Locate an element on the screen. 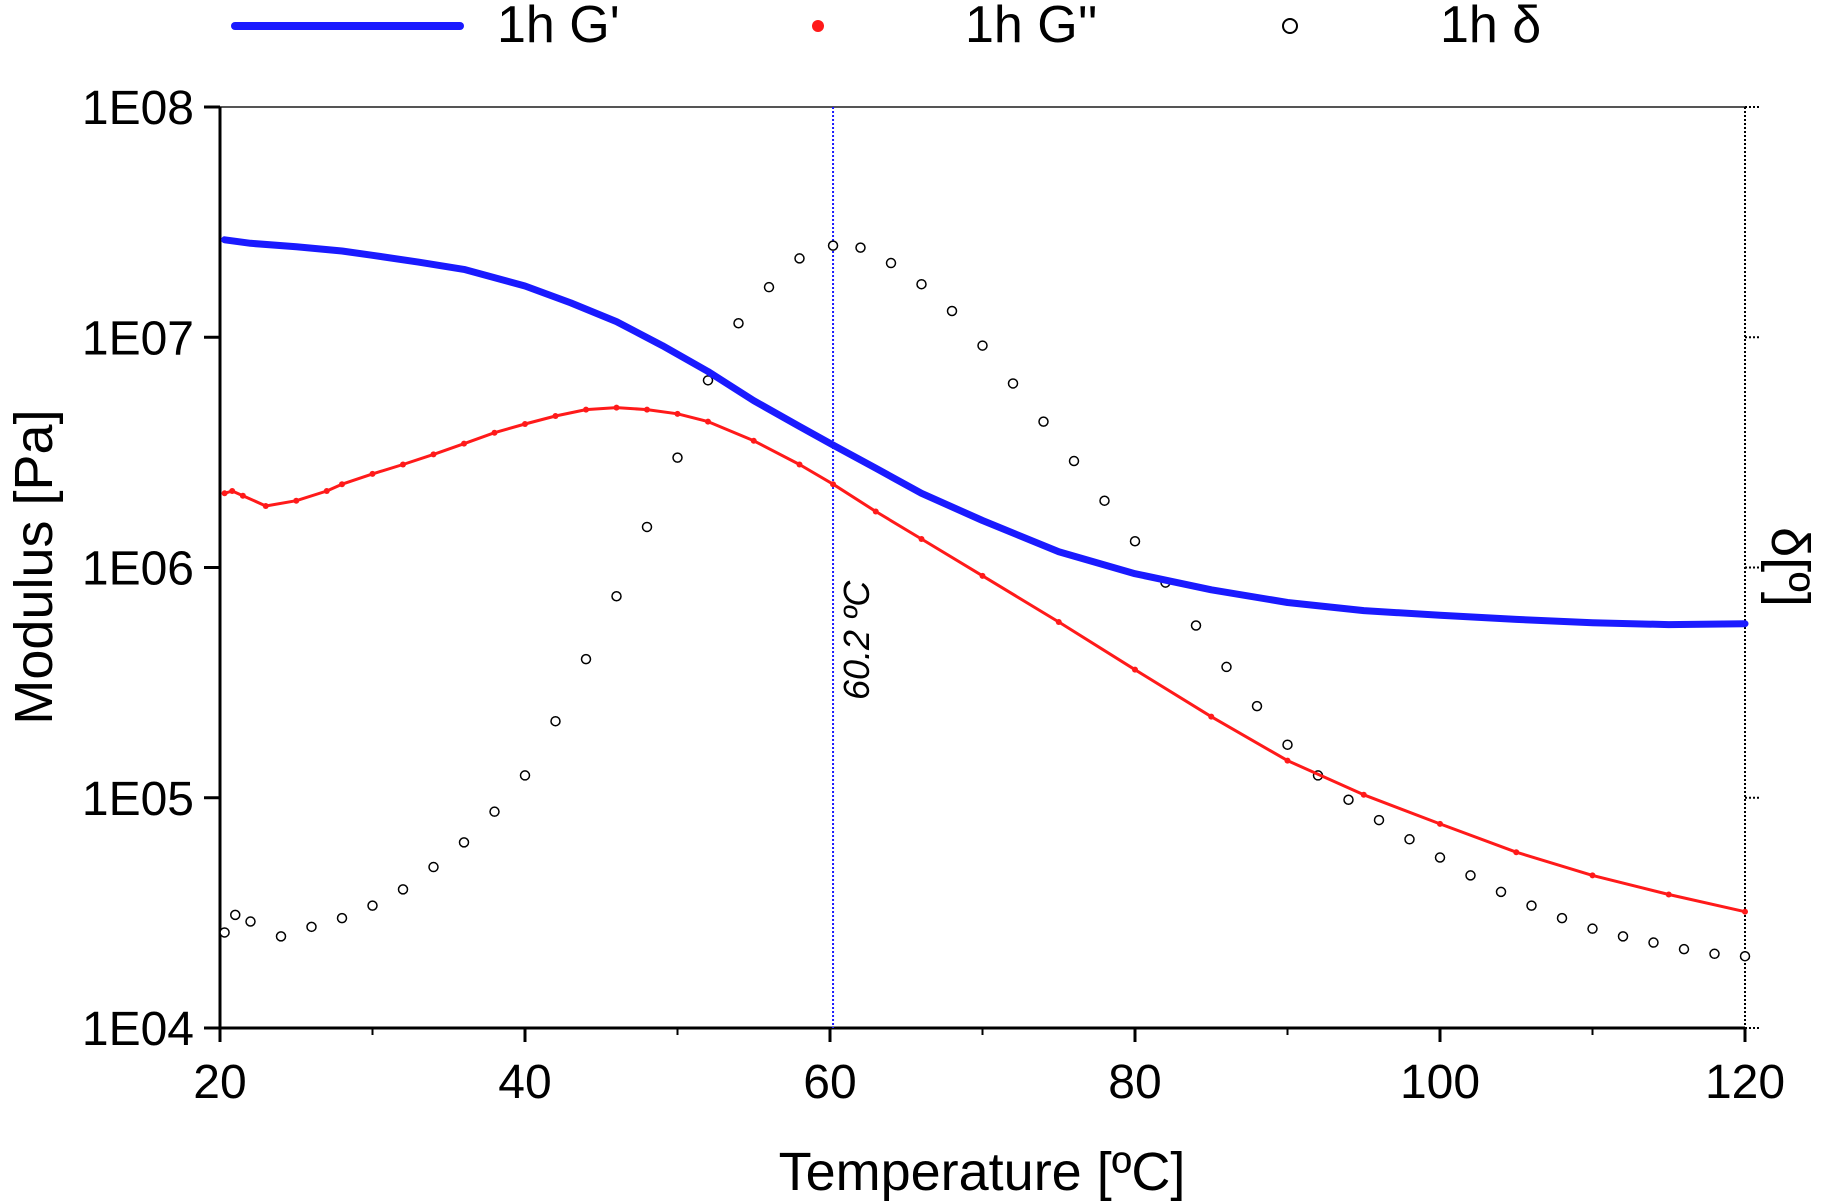  x-tick-label: 100 is located at coordinates (1440, 1082).